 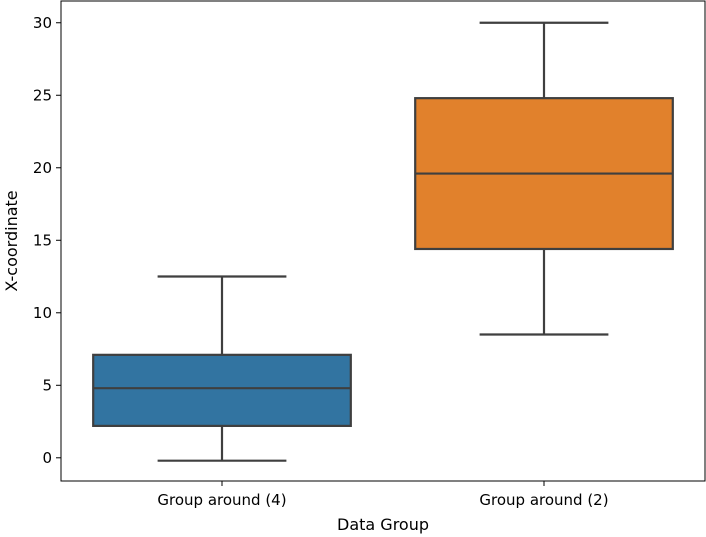 What do you see at coordinates (47, 385) in the screenshot?
I see `y-tick-label: 5` at bounding box center [47, 385].